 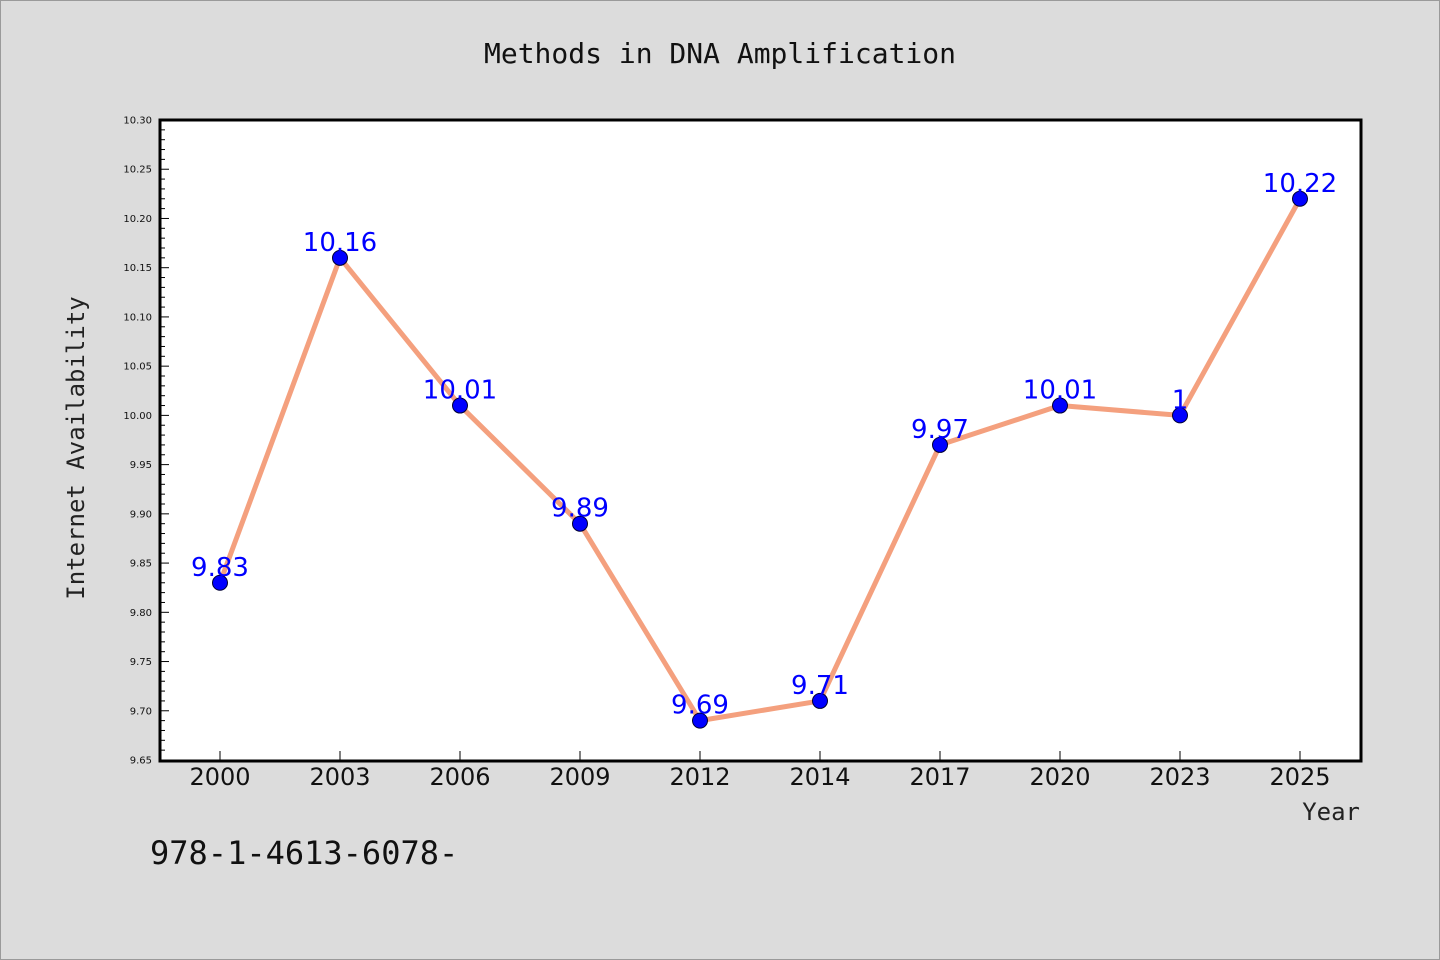 I want to click on y-tick-label: 10.30, so click(x=137, y=121).